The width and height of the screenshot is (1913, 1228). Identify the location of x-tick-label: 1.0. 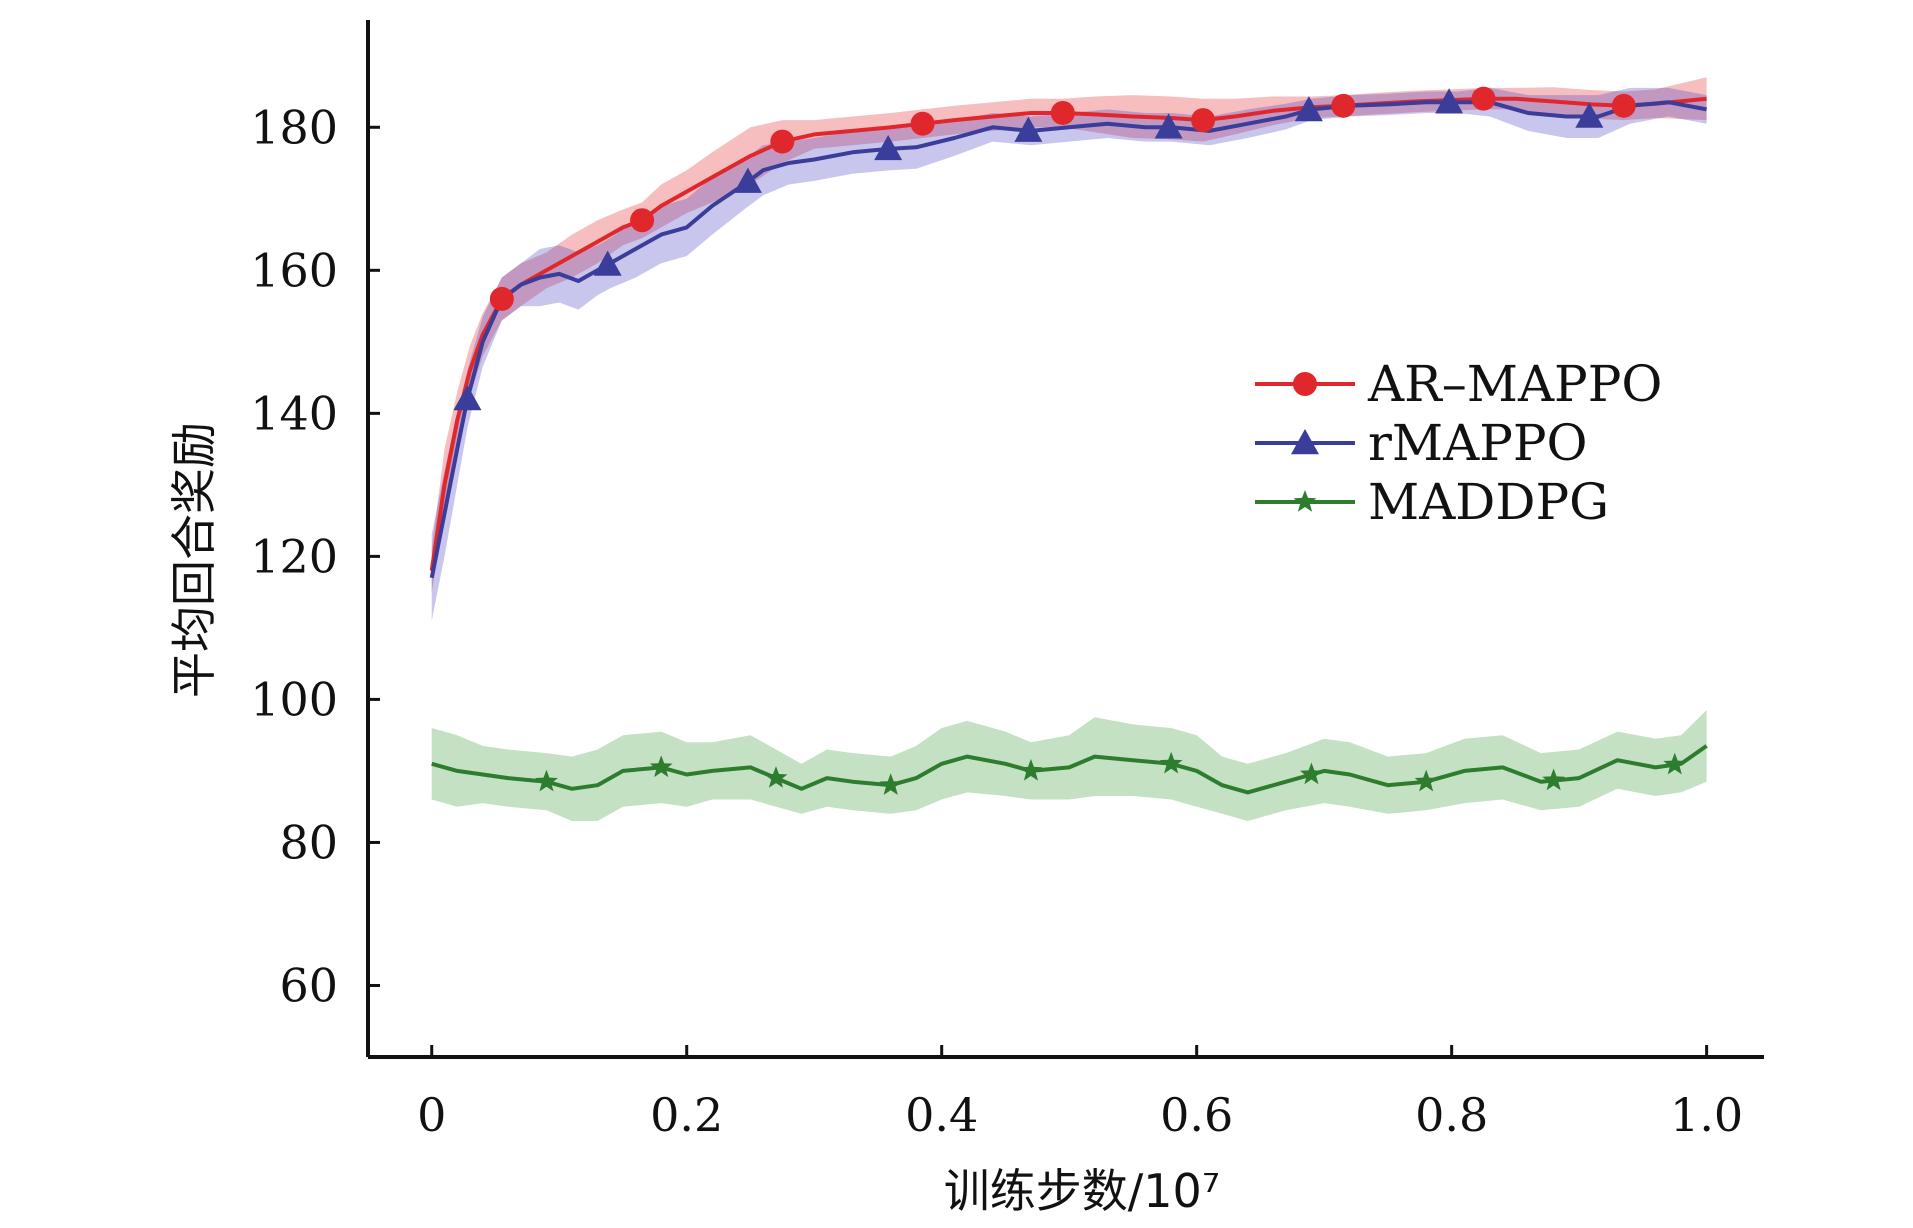
(1706, 1115).